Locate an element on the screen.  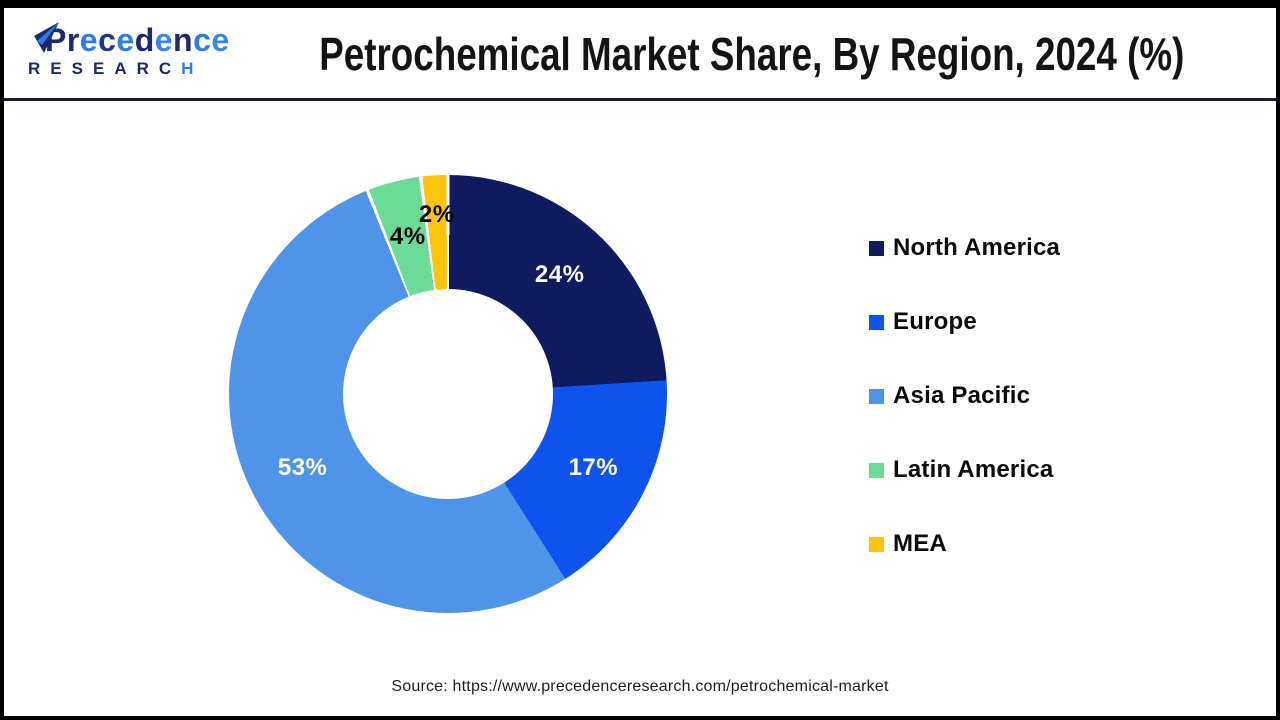
slice-label-latin-america: 4% is located at coordinates (407, 237).